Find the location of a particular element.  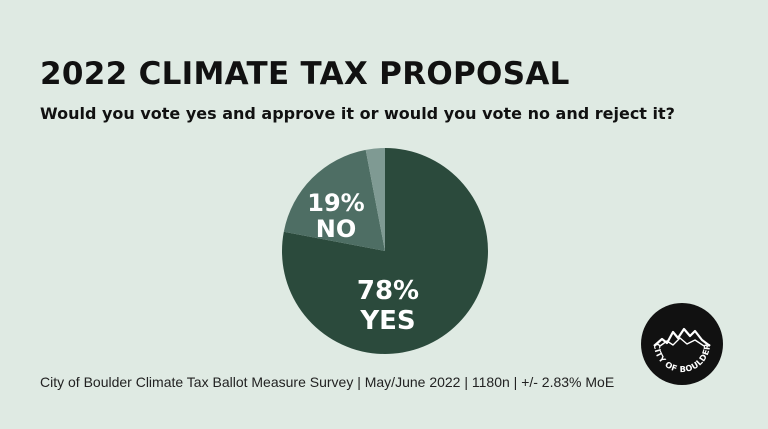

pie-slices is located at coordinates (385, 251).